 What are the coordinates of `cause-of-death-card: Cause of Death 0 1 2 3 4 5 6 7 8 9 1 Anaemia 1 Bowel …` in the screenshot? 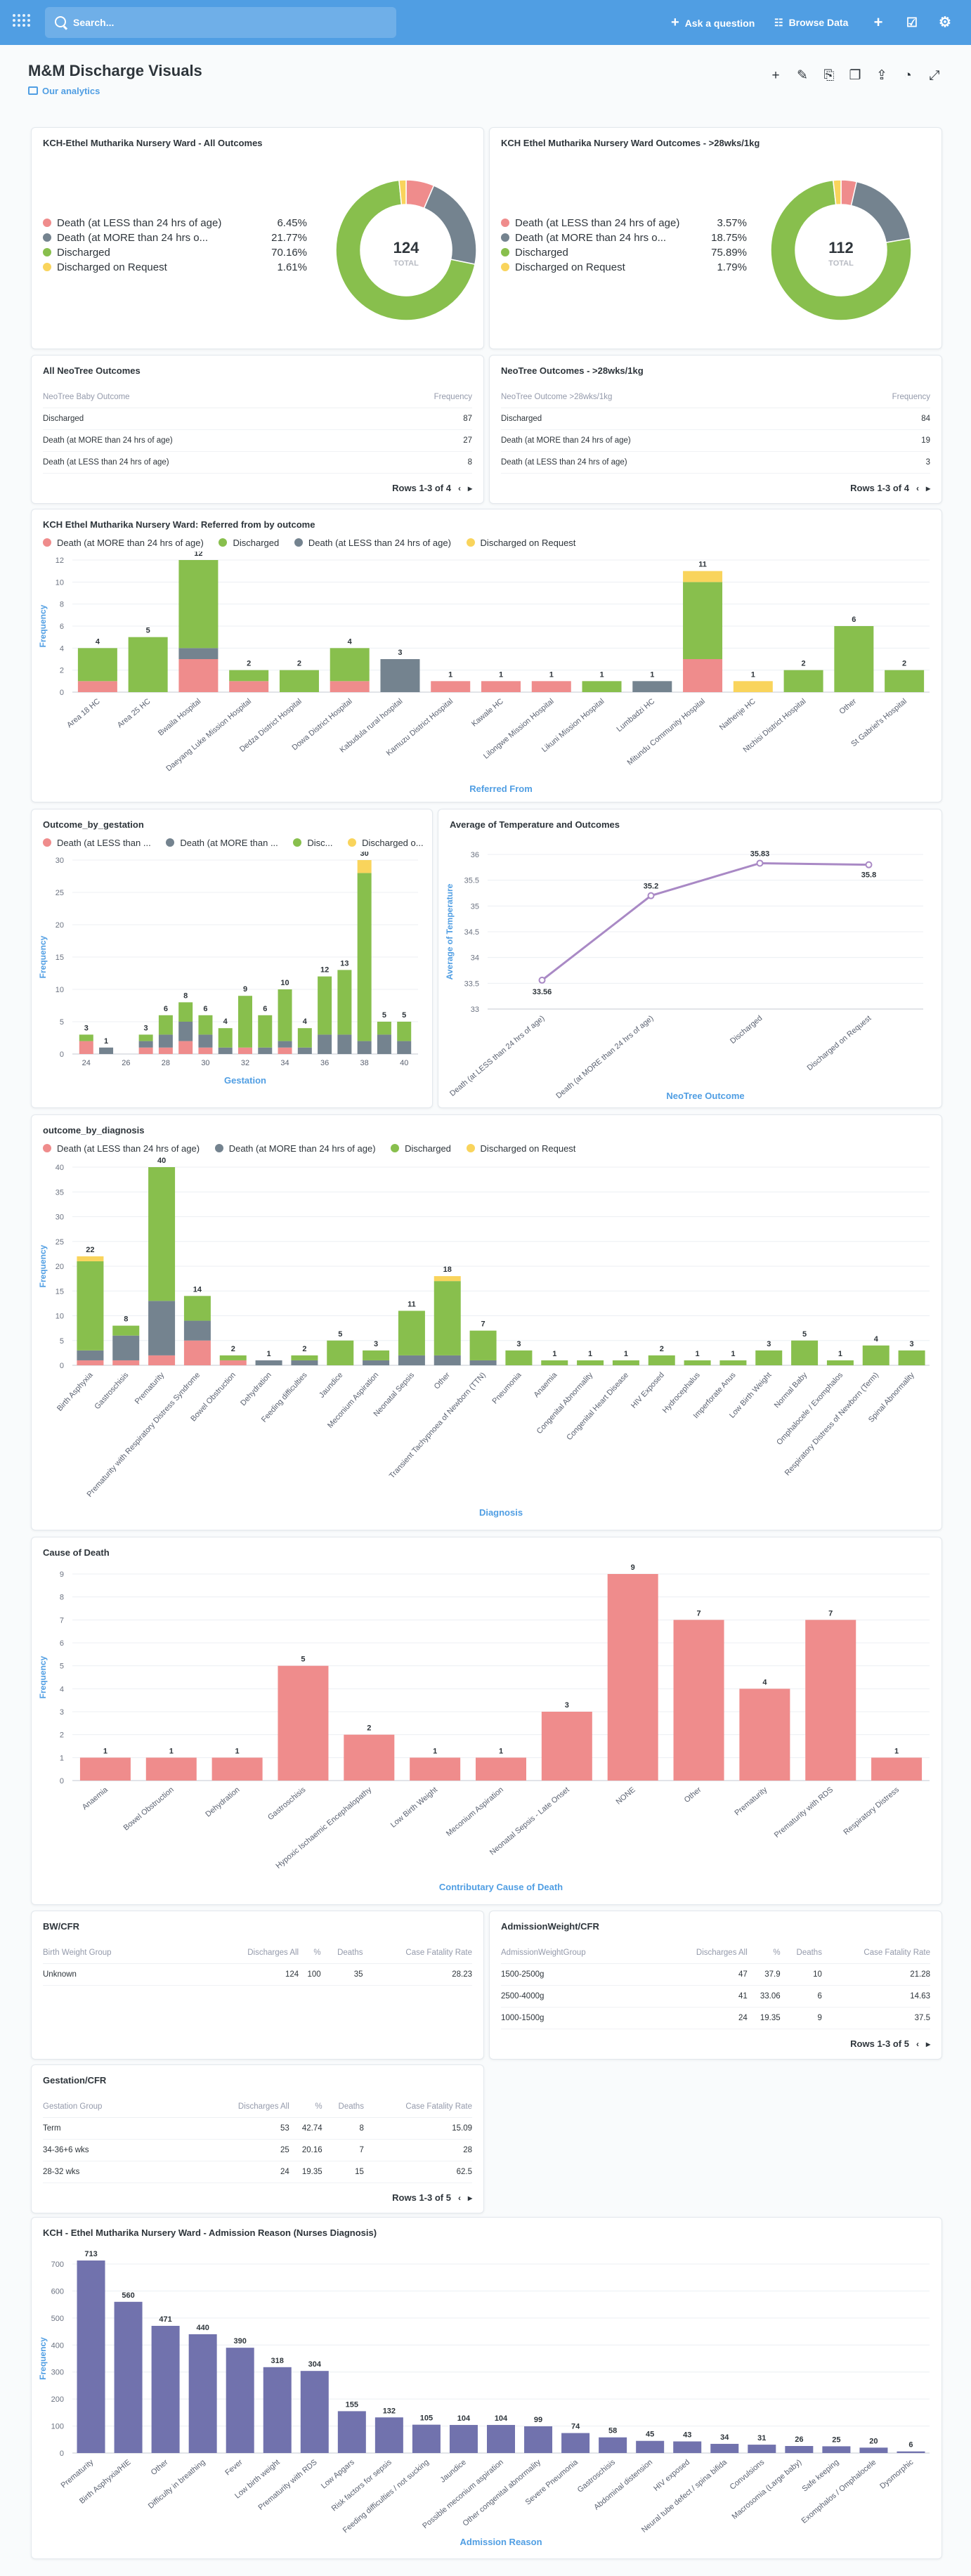 It's located at (486, 1721).